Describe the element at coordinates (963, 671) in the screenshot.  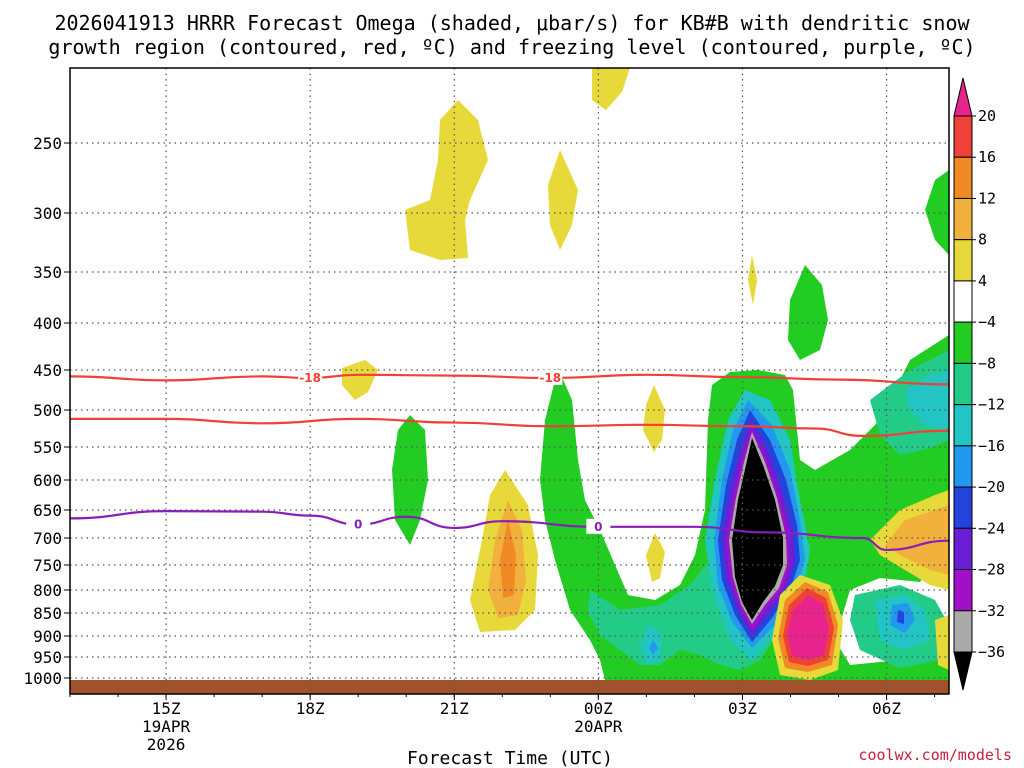
I see `colorbar-bottom-arrow` at that location.